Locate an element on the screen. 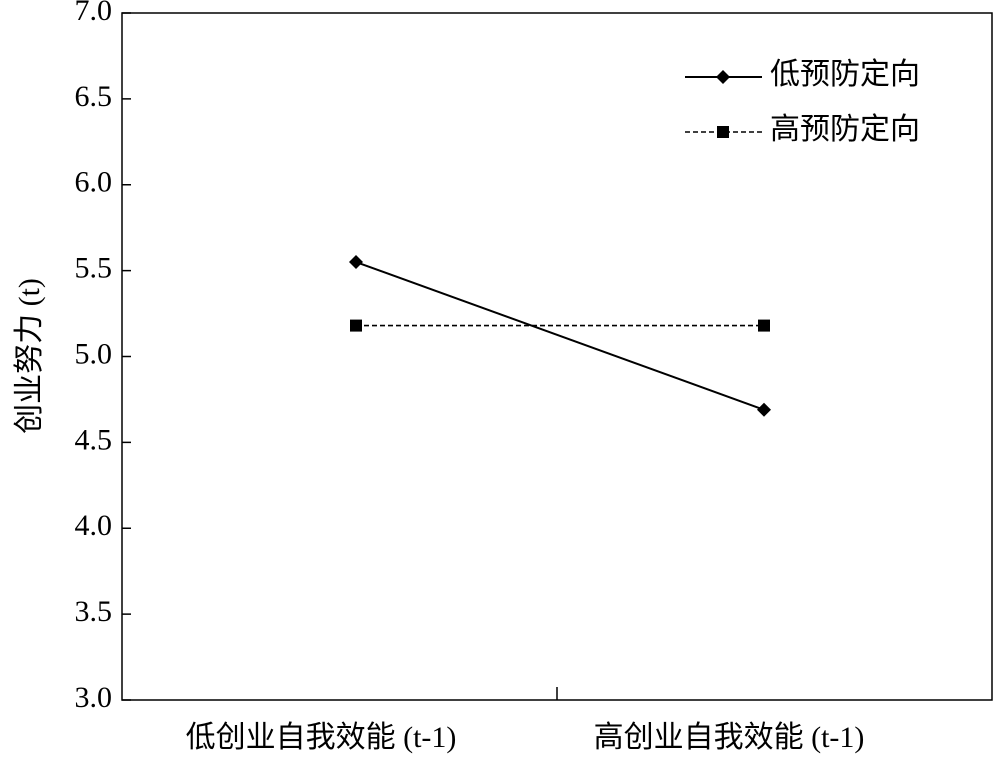 The width and height of the screenshot is (1000, 757). legend-item: 低预防定向 is located at coordinates (802, 74).